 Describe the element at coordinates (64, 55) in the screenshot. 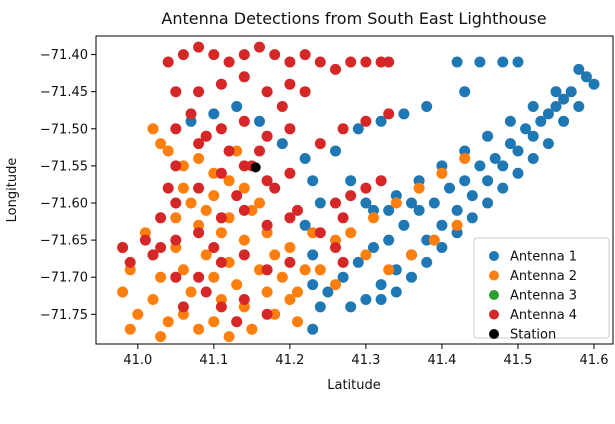

I see `y-tick-label: −71.40` at that location.